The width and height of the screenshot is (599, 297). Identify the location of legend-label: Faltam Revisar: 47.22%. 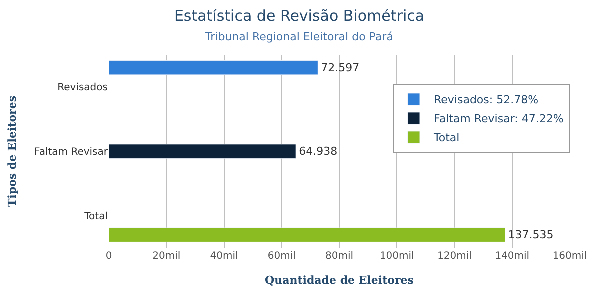
(499, 119).